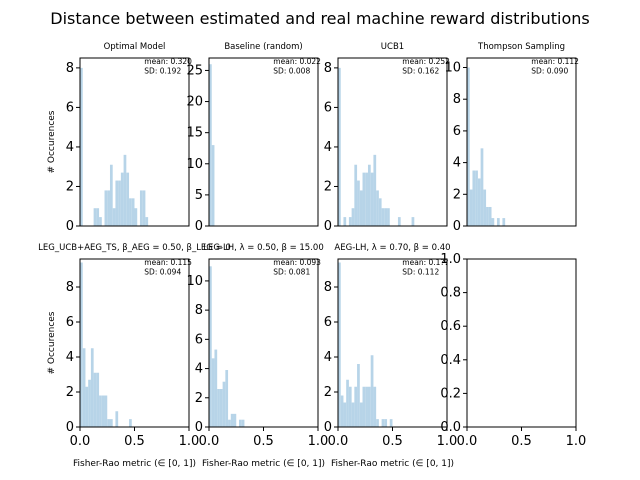  Describe the element at coordinates (194, 70) in the screenshot. I see `y-tick-label: 25` at that location.